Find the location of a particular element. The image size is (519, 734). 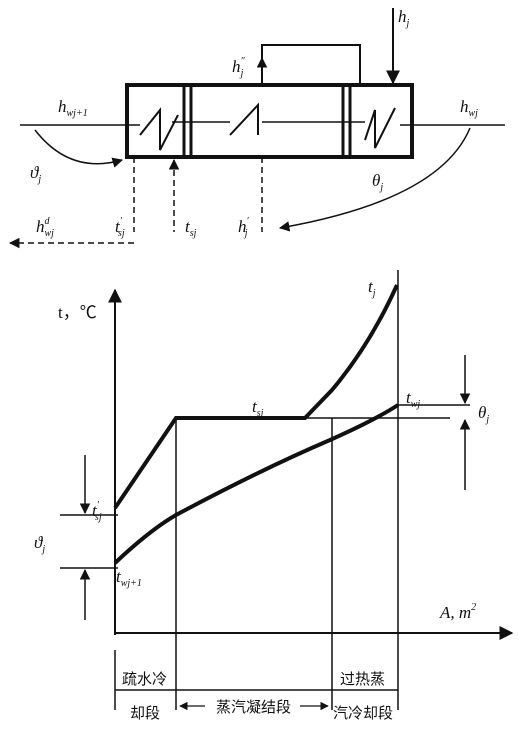

label-hwj: hwj is located at coordinates (469, 108).